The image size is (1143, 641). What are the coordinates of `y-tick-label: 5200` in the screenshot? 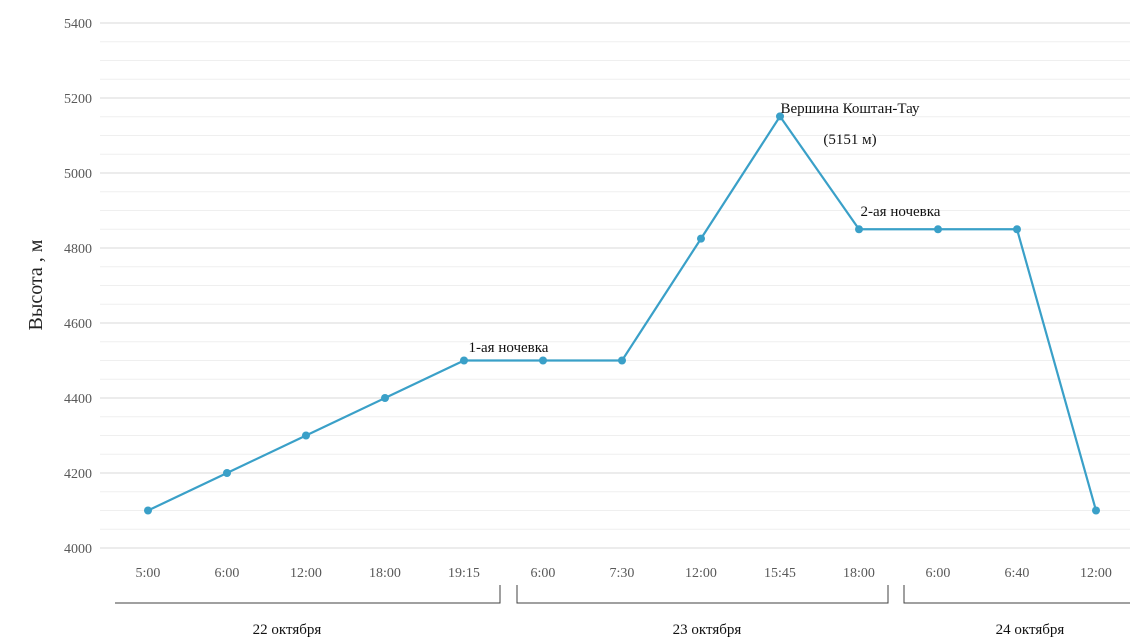 It's located at (78, 99).